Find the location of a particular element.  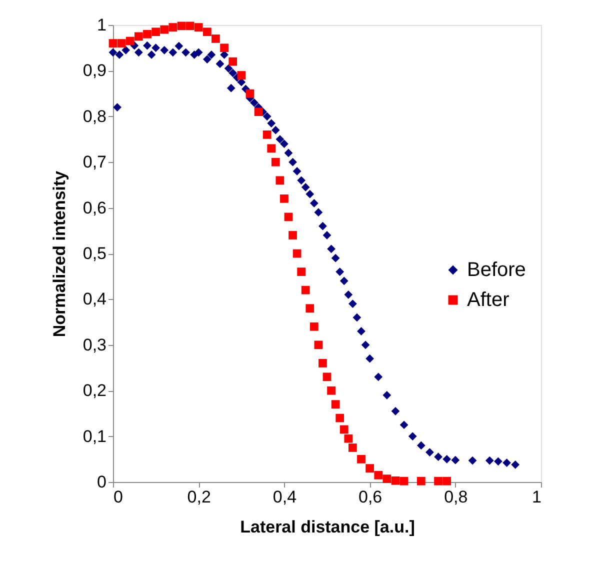

y-axis-title: Normalized intensity is located at coordinates (59, 254).